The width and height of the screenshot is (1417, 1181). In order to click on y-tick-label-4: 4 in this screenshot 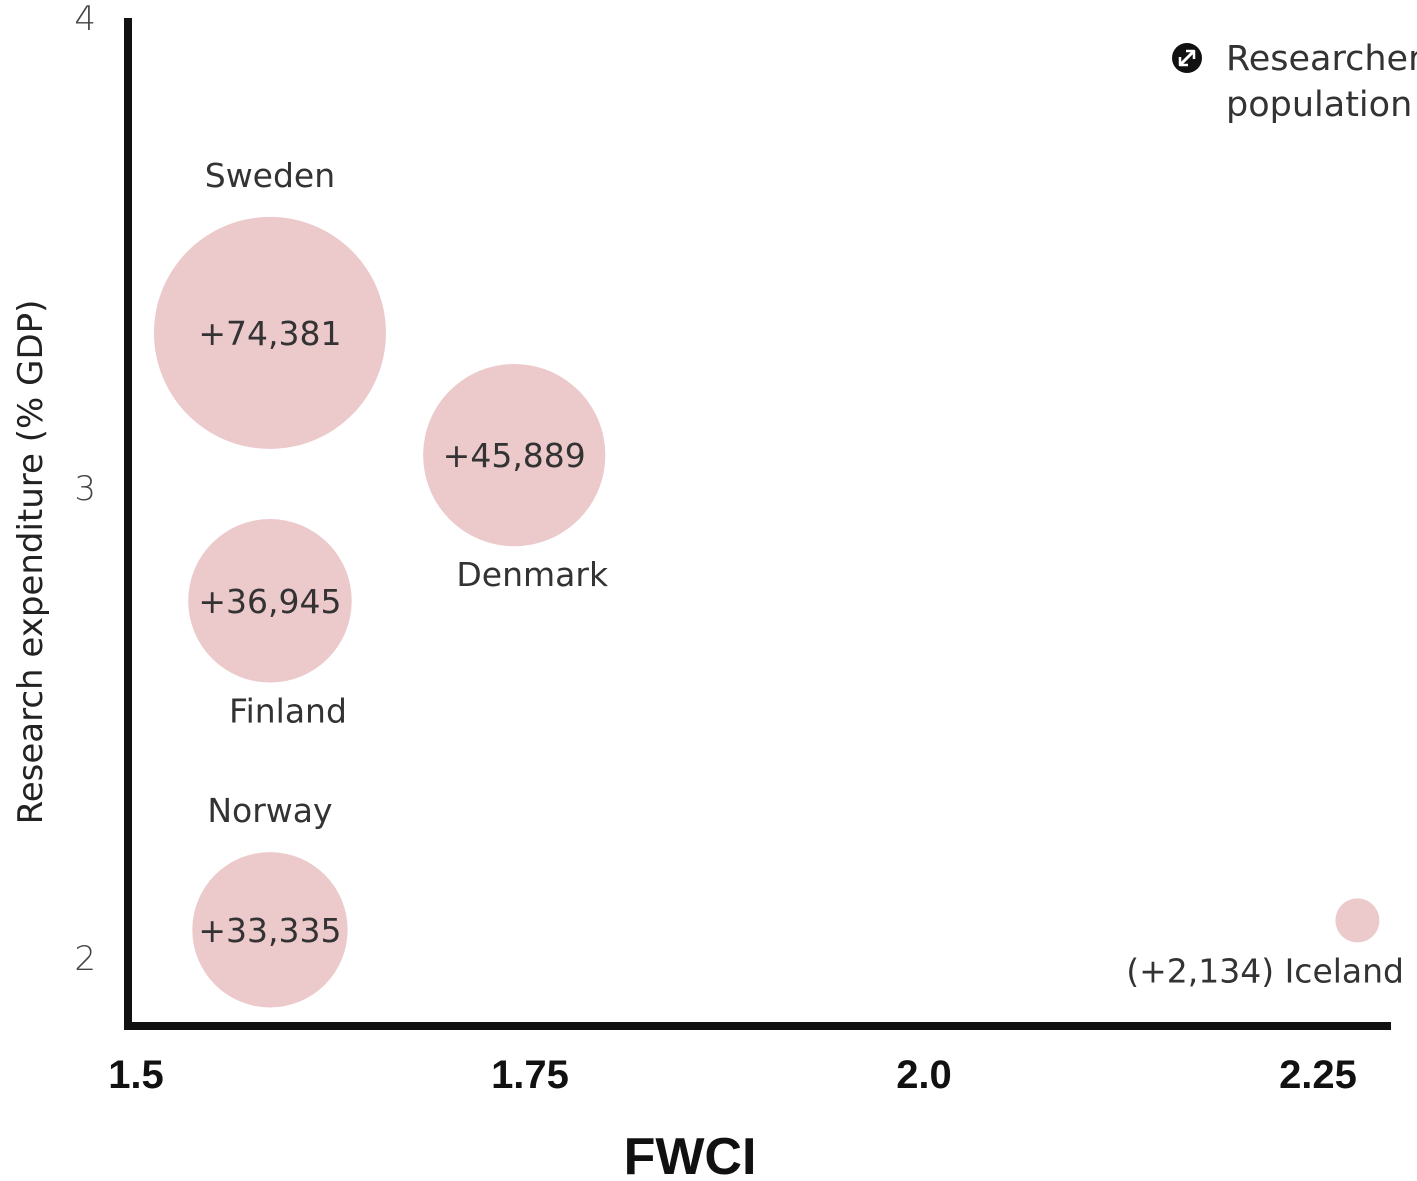, I will do `click(85, 19)`.